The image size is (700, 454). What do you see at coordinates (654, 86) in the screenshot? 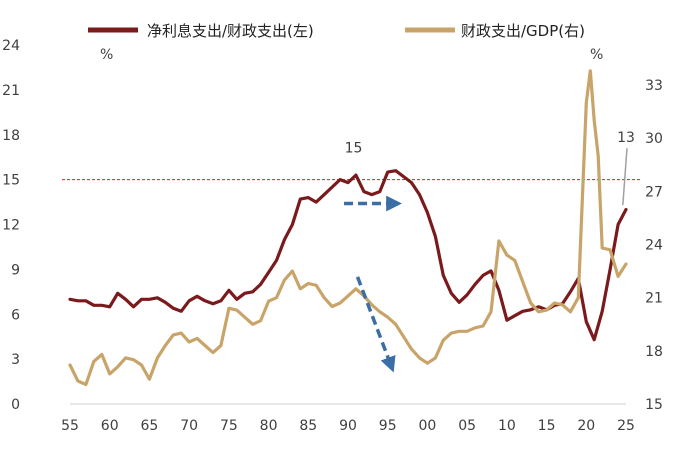
I see `right-tick-label: 33` at bounding box center [654, 86].